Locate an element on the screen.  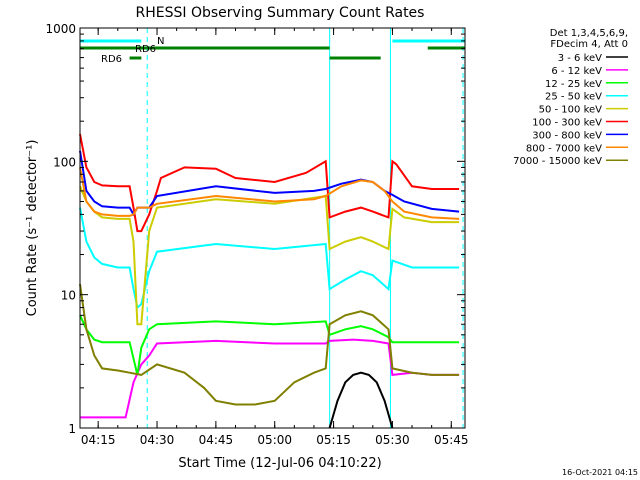
chart-title: RHESSI Observing Summary Count Rates is located at coordinates (280, 13).